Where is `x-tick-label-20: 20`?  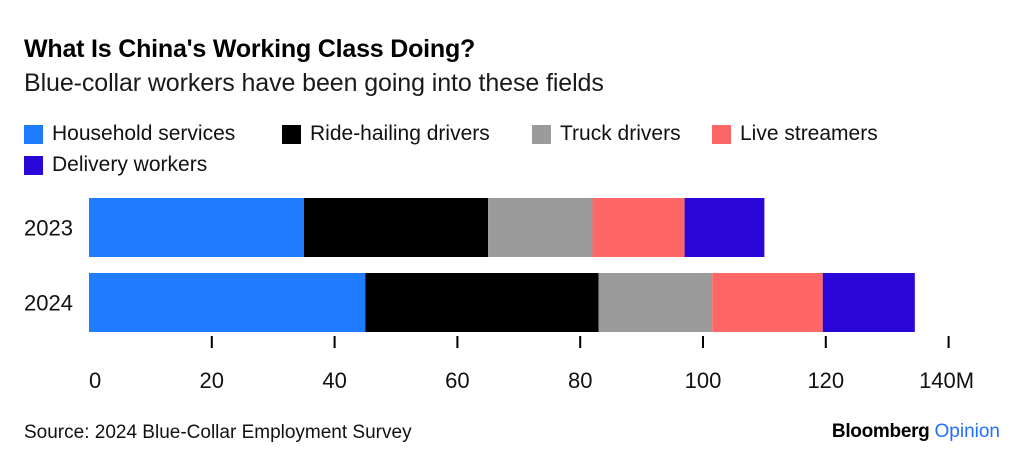
x-tick-label-20: 20 is located at coordinates (212, 380).